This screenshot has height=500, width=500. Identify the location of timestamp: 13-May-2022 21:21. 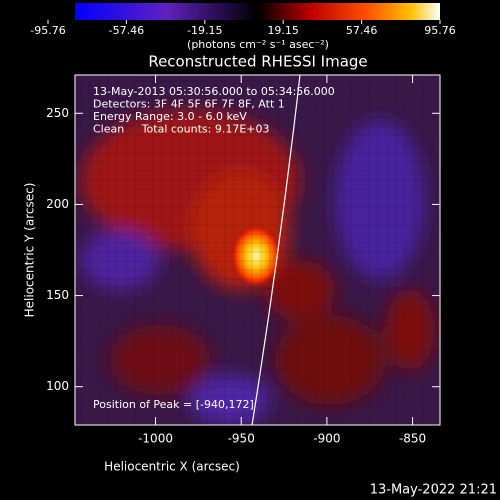
(433, 490).